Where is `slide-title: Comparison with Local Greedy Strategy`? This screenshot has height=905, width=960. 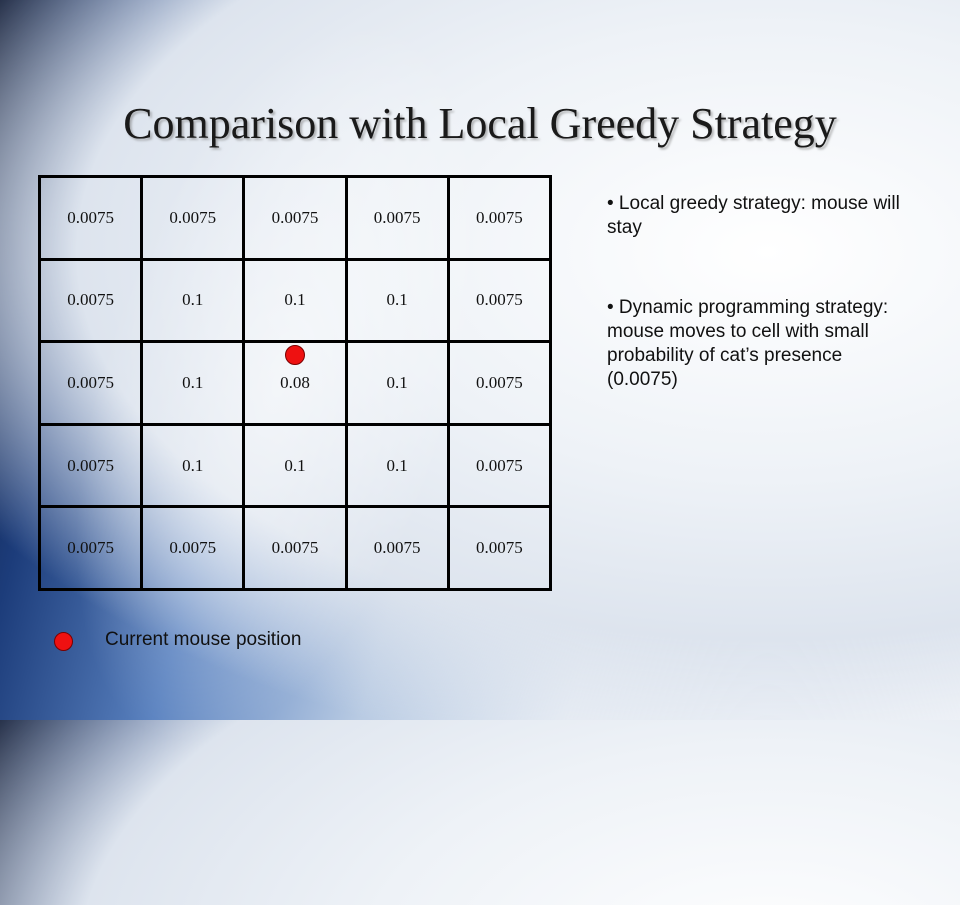
slide-title: Comparison with Local Greedy Strategy is located at coordinates (480, 123).